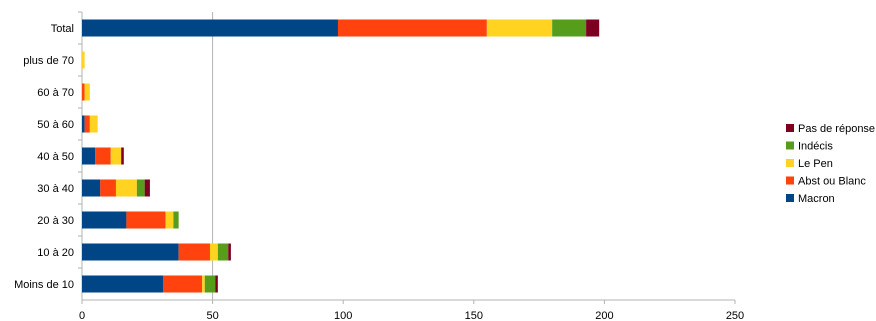  What do you see at coordinates (82, 315) in the screenshot?
I see `x-tick-label: 0` at bounding box center [82, 315].